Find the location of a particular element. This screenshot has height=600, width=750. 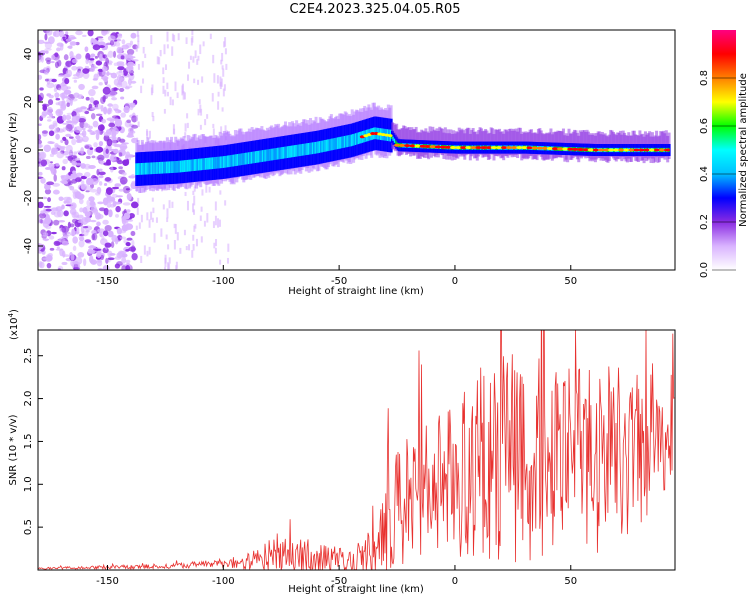

x-tick-label: -100 is located at coordinates (223, 581).